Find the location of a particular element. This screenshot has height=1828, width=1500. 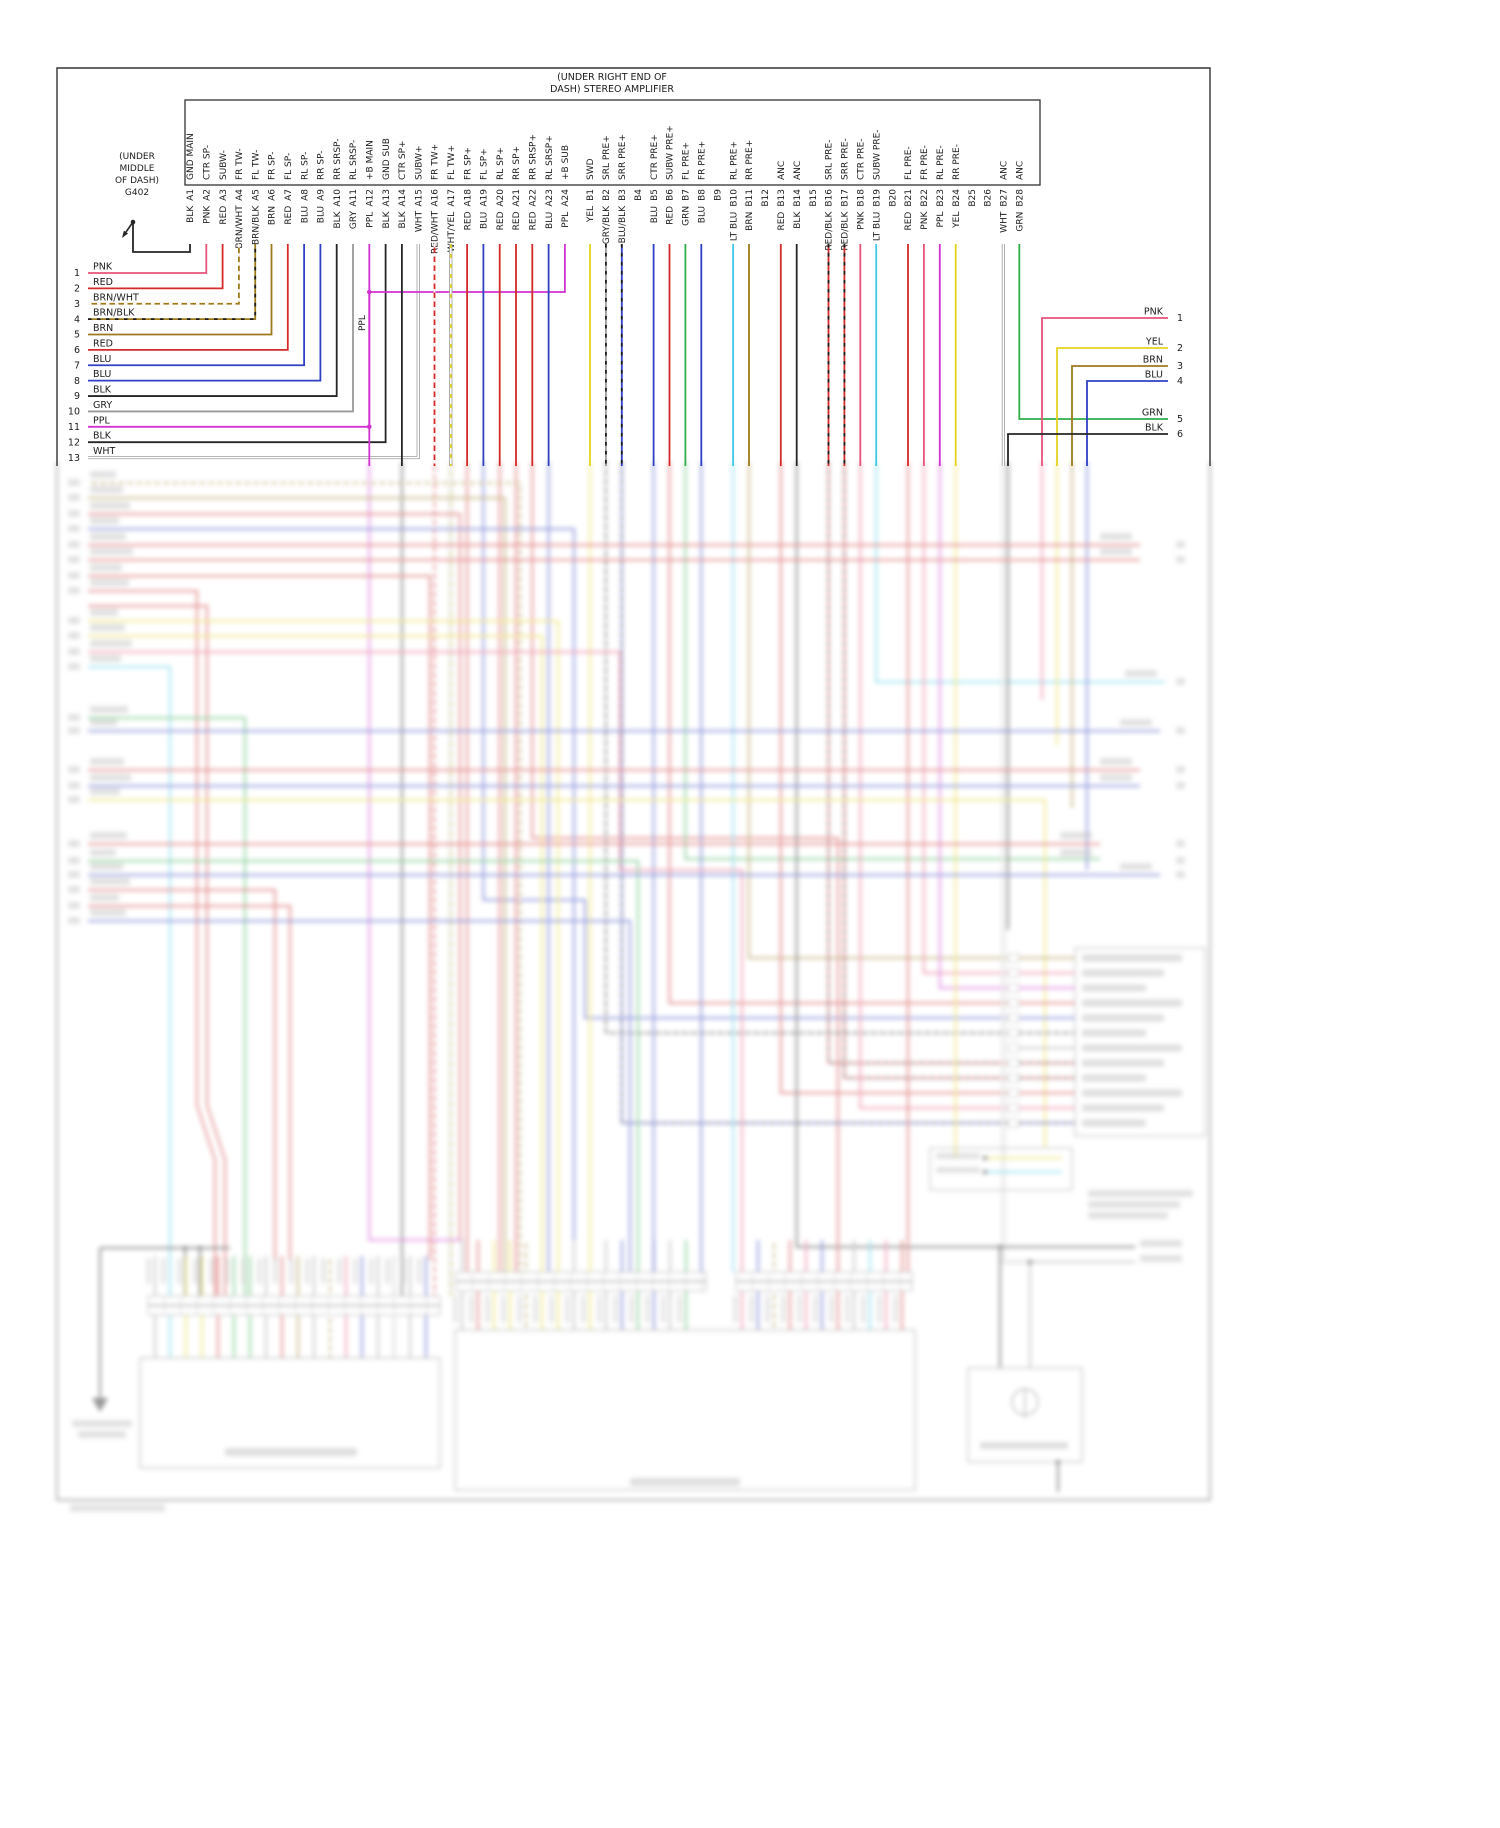

ground-label-line3: OF DASH) is located at coordinates (137, 181).